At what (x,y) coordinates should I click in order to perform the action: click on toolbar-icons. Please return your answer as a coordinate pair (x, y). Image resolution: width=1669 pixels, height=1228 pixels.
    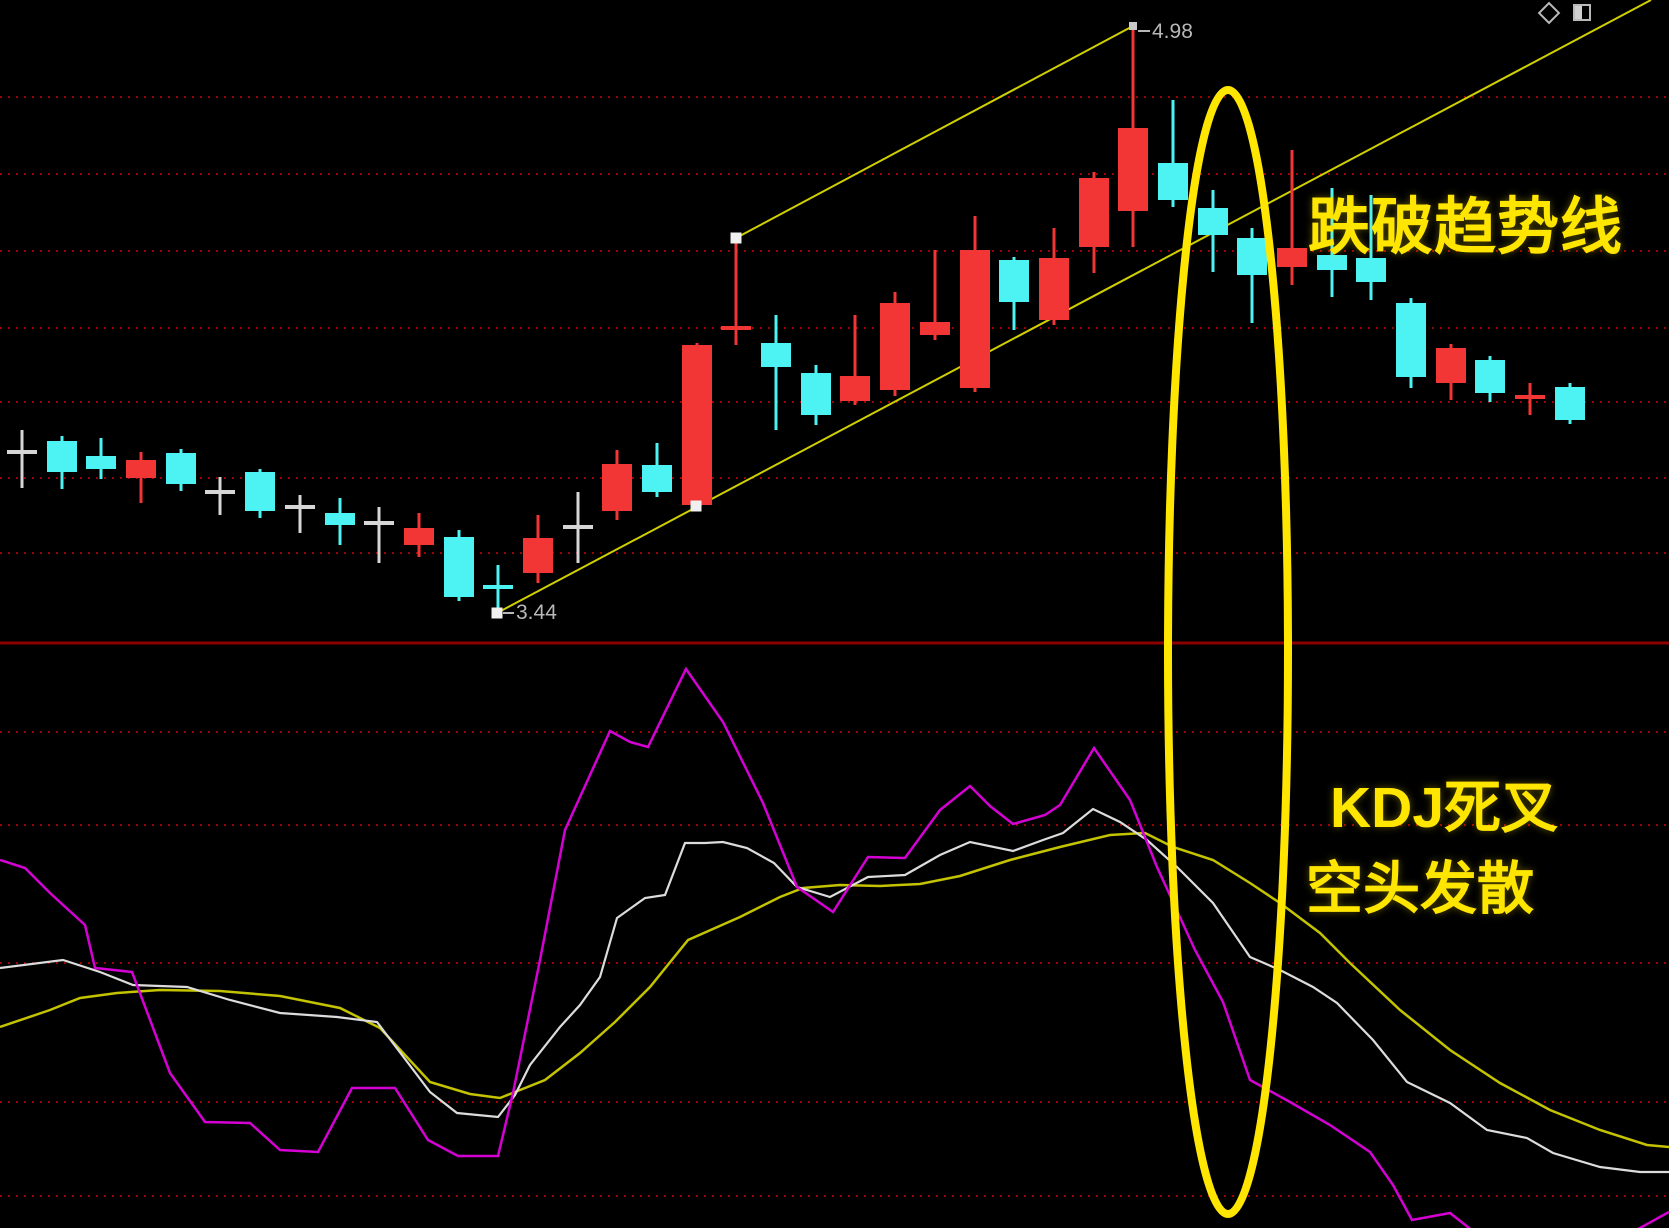
    Looking at the image, I should click on (1564, 12).